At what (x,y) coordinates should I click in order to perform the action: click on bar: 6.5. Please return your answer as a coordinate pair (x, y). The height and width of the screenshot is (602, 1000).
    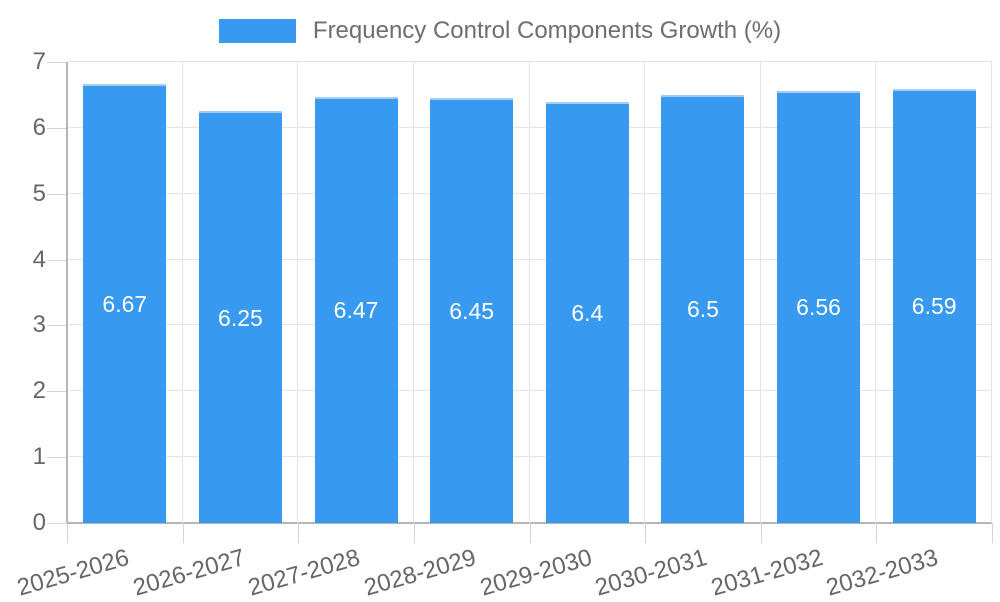
    Looking at the image, I should click on (703, 308).